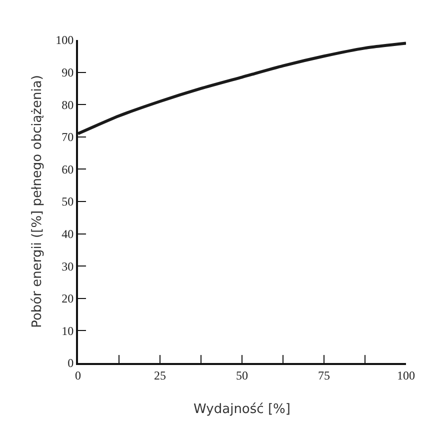  What do you see at coordinates (68, 234) in the screenshot?
I see `y-tick-label: 40` at bounding box center [68, 234].